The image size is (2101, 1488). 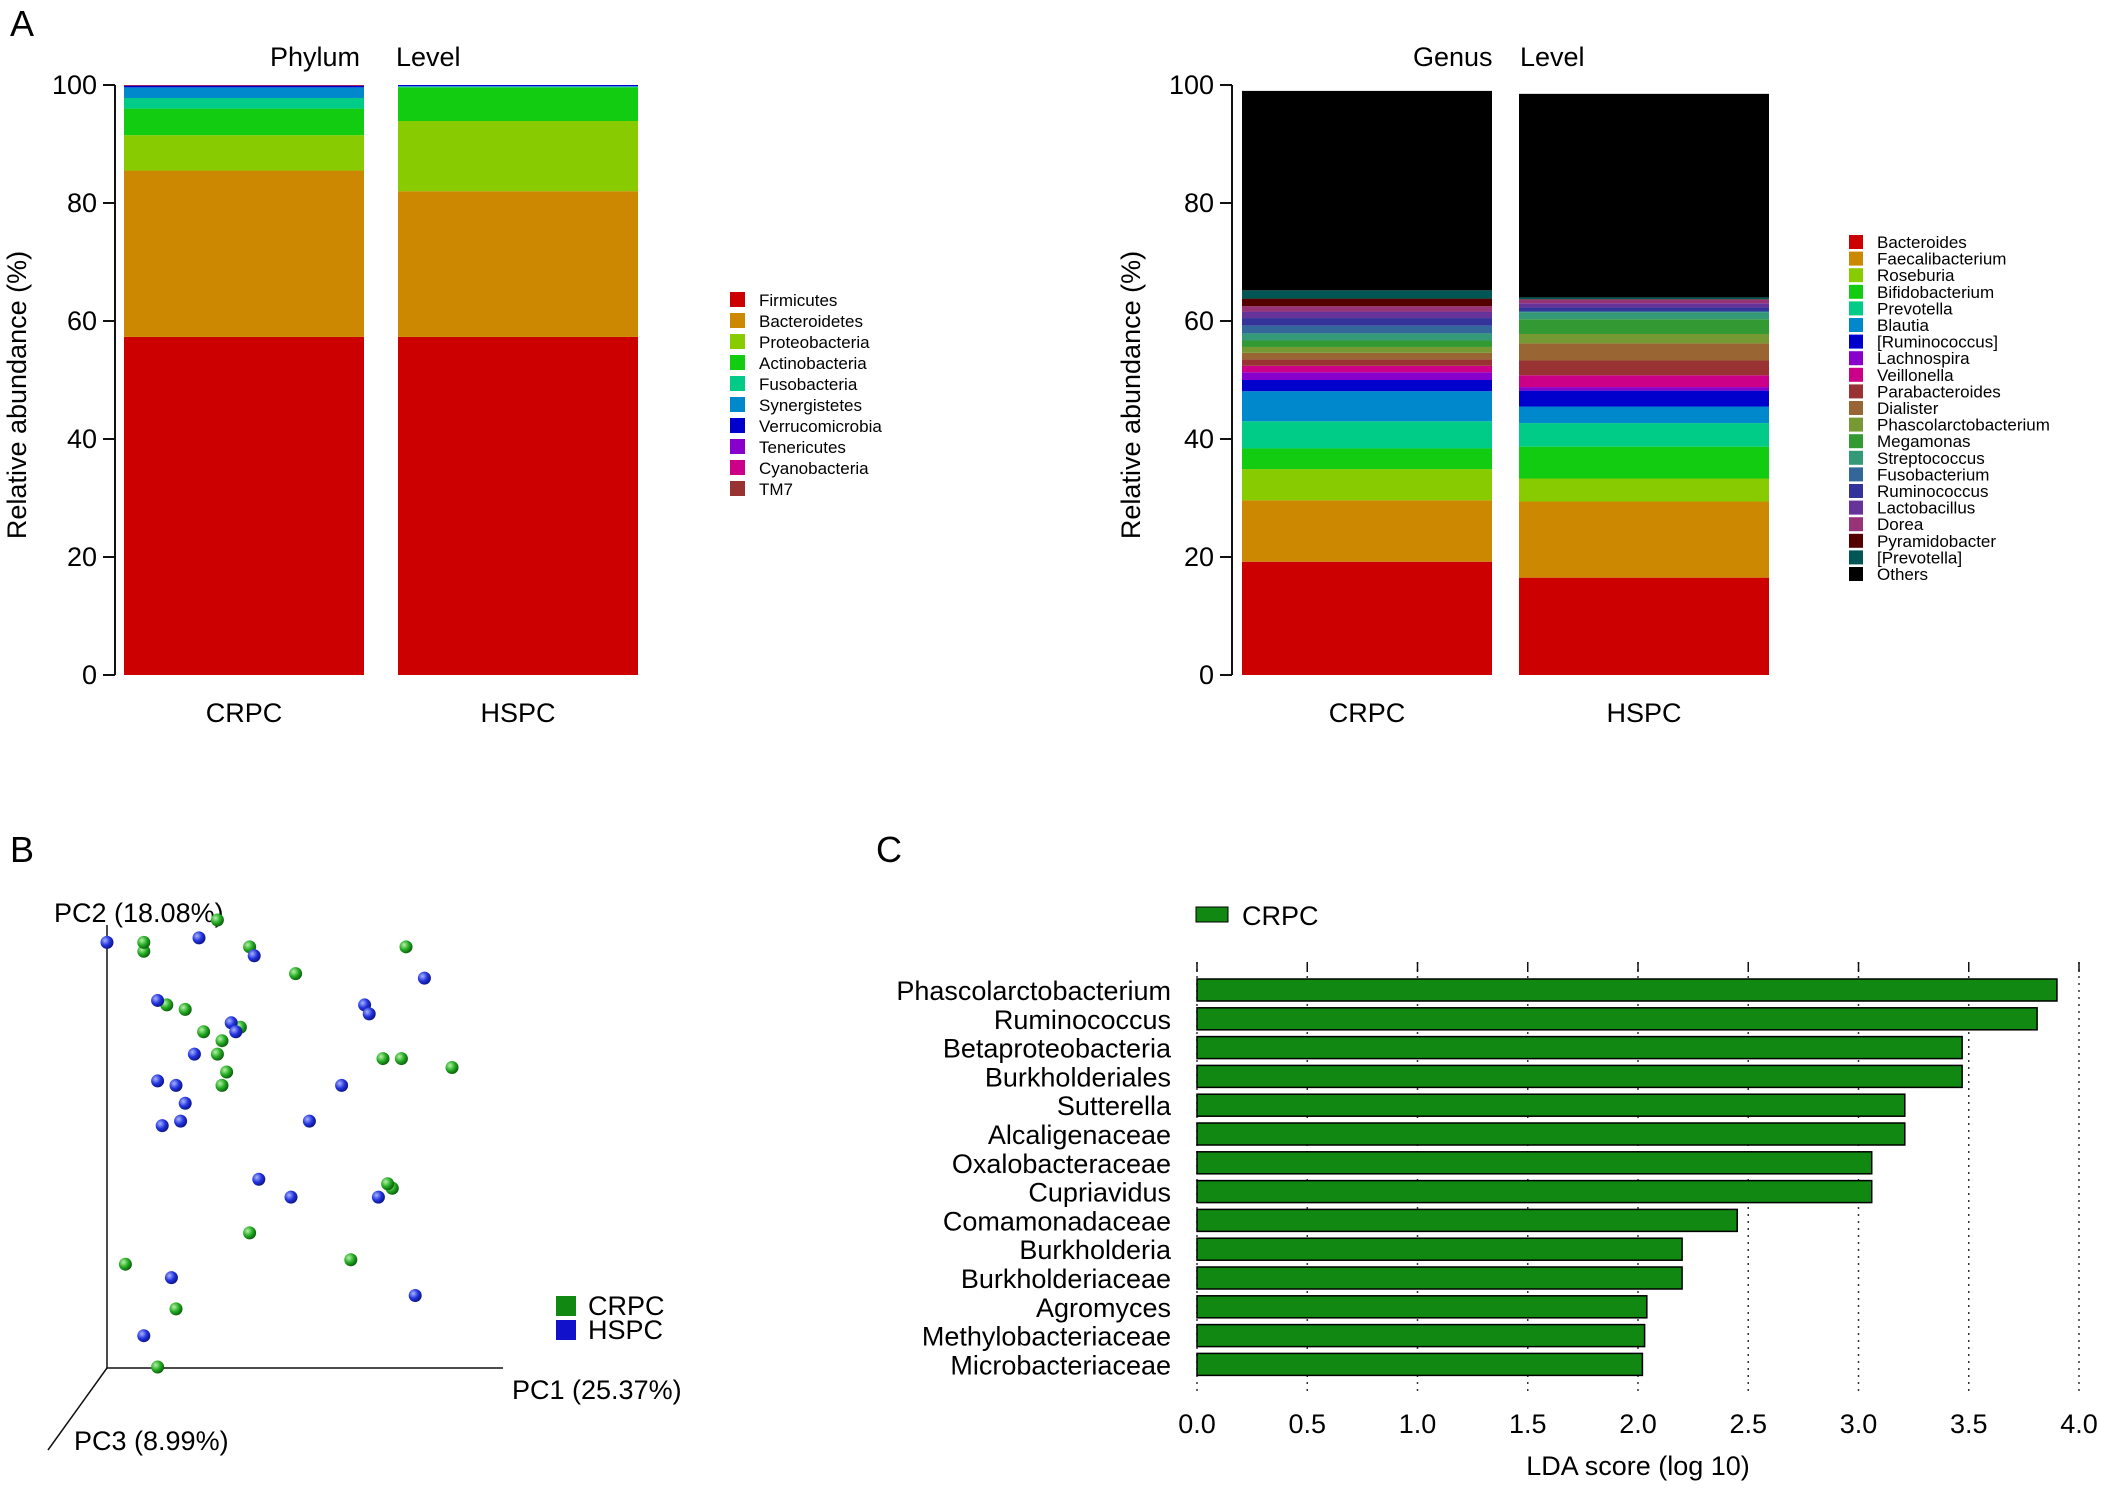 I want to click on genus-legend-swatch-fusobacterium, so click(x=1856, y=474).